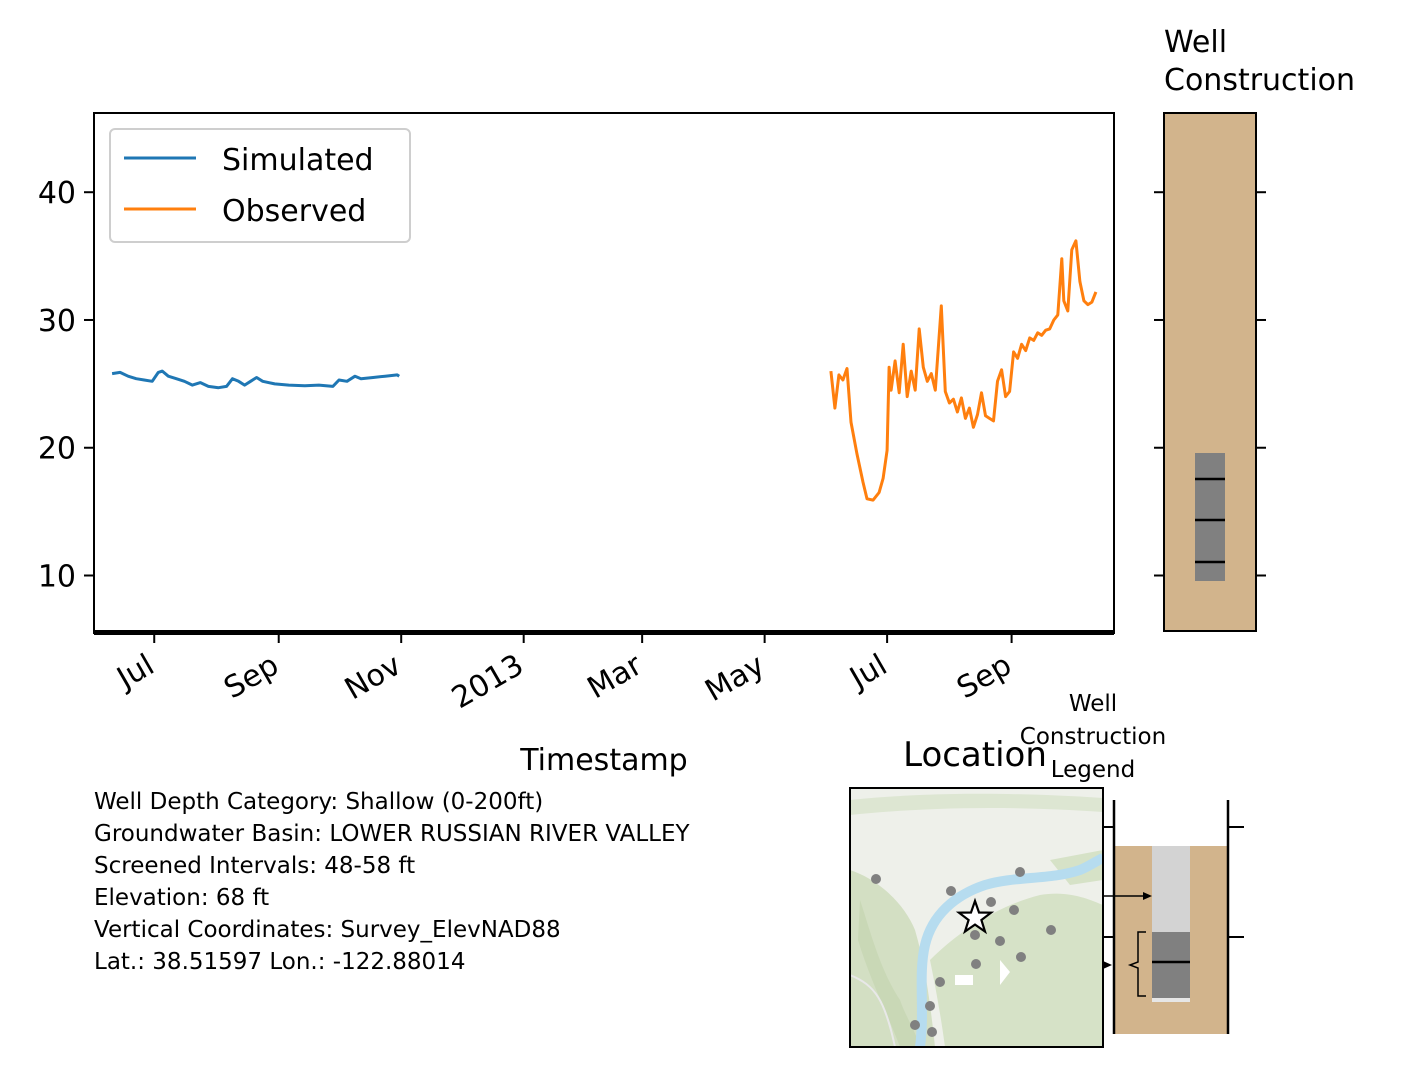  What do you see at coordinates (1132, 862) in the screenshot?
I see `well-construction-legend-panel: Well Construction Legend` at bounding box center [1132, 862].